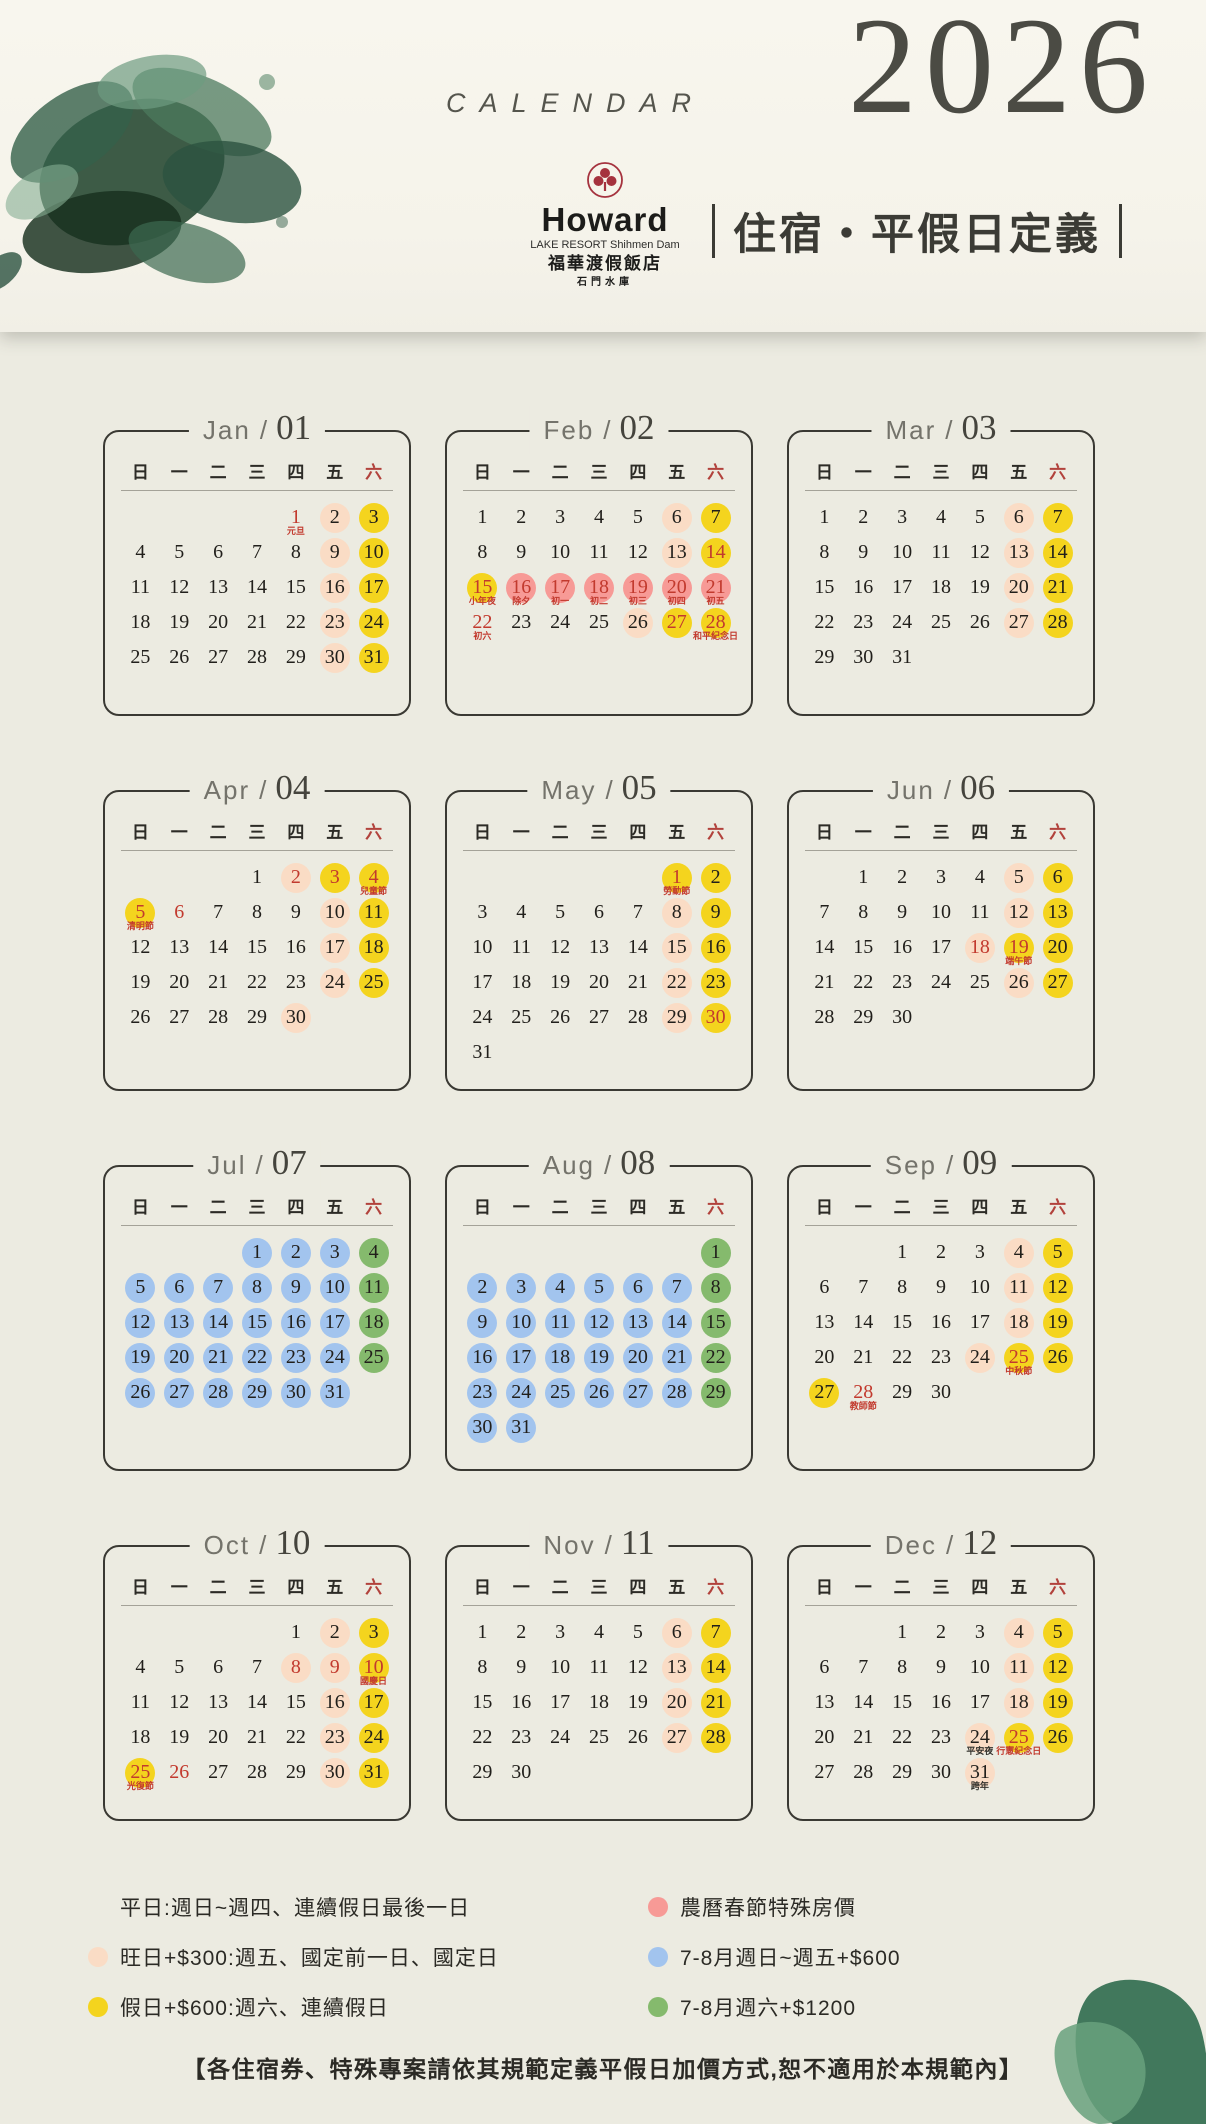 The height and width of the screenshot is (2124, 1206). What do you see at coordinates (979, 1287) in the screenshot?
I see `day-sep-10: 10` at bounding box center [979, 1287].